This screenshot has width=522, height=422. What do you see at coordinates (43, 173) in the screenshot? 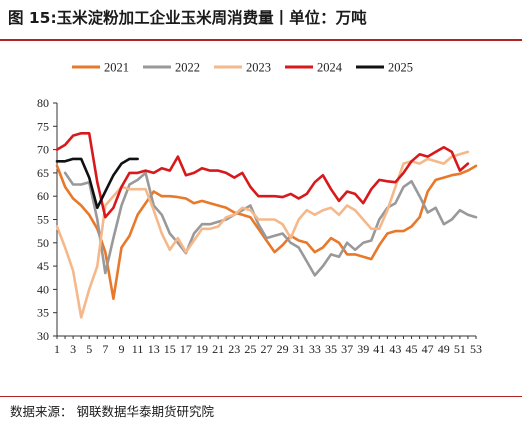
I see `y-tick-label: 65` at bounding box center [43, 173].